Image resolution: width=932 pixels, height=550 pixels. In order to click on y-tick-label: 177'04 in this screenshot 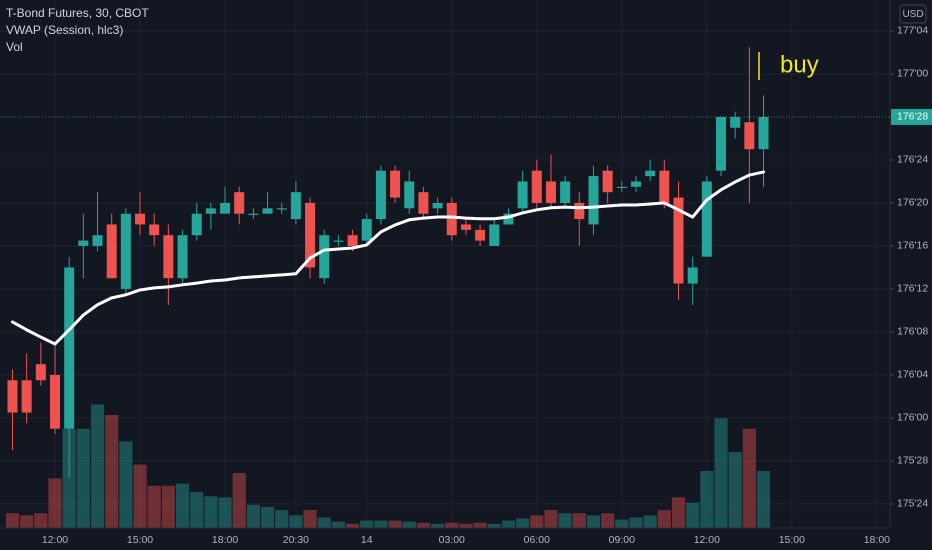, I will do `click(912, 31)`.